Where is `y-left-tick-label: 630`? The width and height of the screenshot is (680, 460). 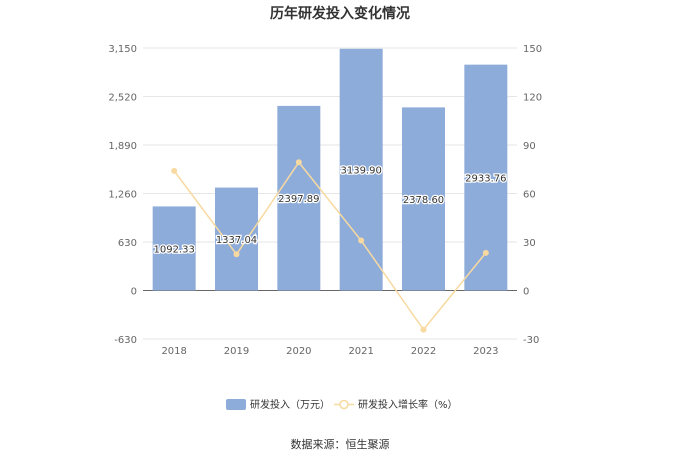 y-left-tick-label: 630 is located at coordinates (127, 243).